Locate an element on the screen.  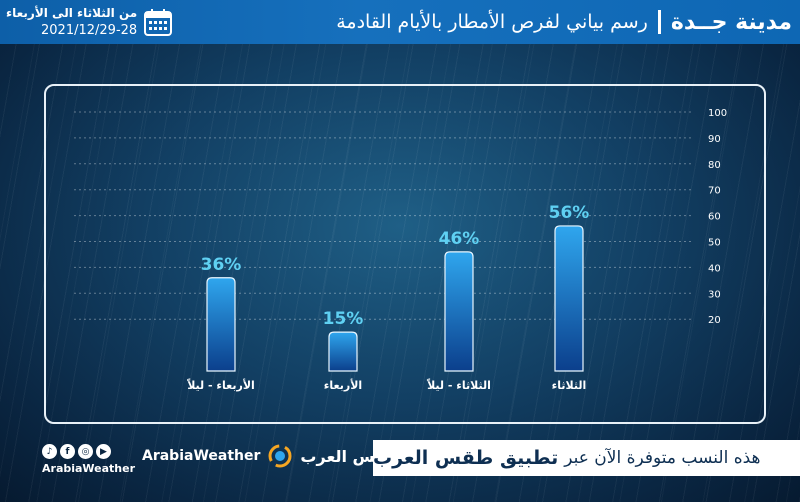
y-tick-label: 60 is located at coordinates (714, 217).